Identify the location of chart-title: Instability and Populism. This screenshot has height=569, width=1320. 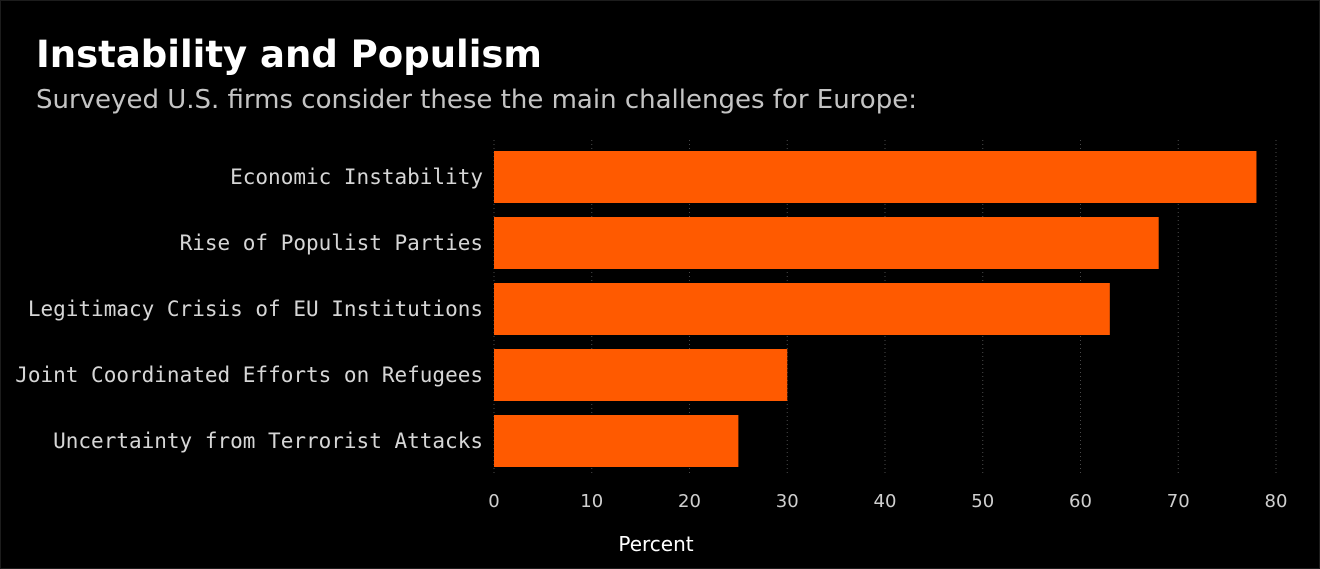
(289, 54).